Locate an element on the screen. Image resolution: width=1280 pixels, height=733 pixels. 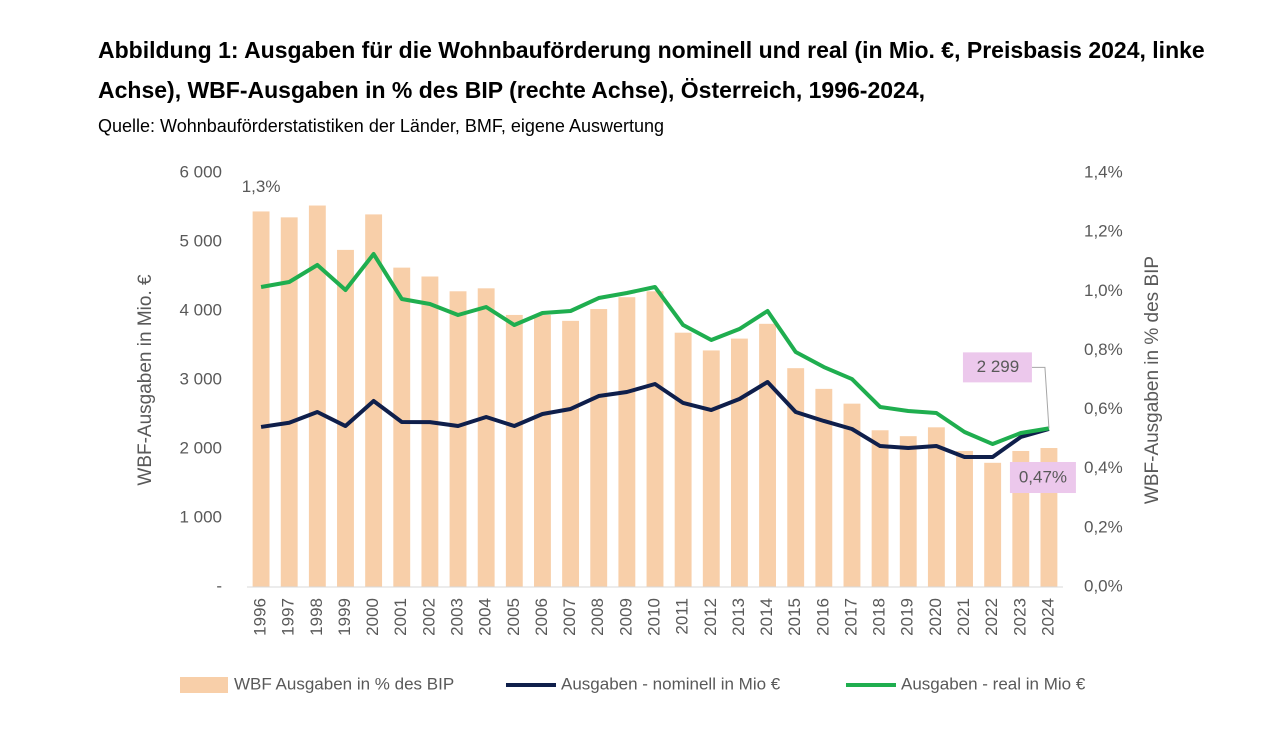
x-tick-label: 2015 is located at coordinates (794, 617).